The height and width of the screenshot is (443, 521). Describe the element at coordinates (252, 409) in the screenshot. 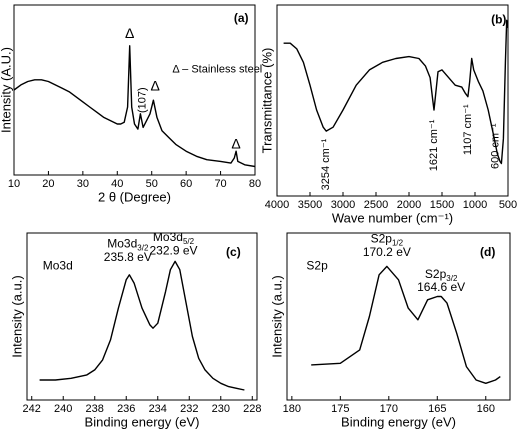

I see `x-tick-label: 228` at that location.